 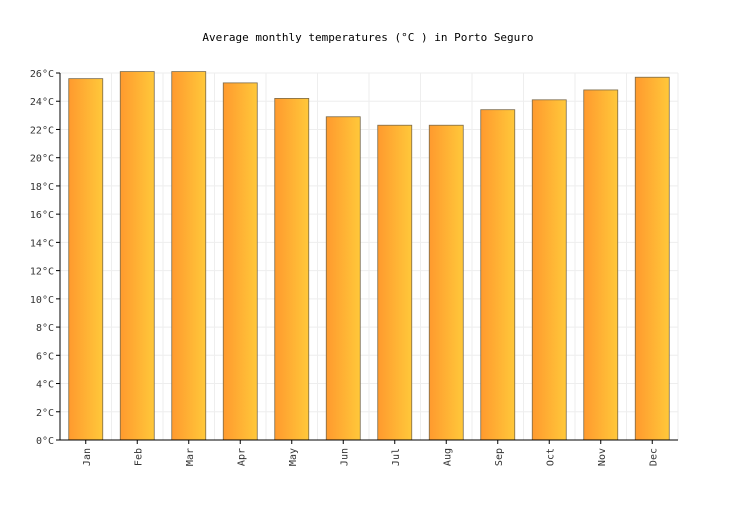 What do you see at coordinates (45, 356) in the screenshot?
I see `y-tick-label: 6°C` at bounding box center [45, 356].